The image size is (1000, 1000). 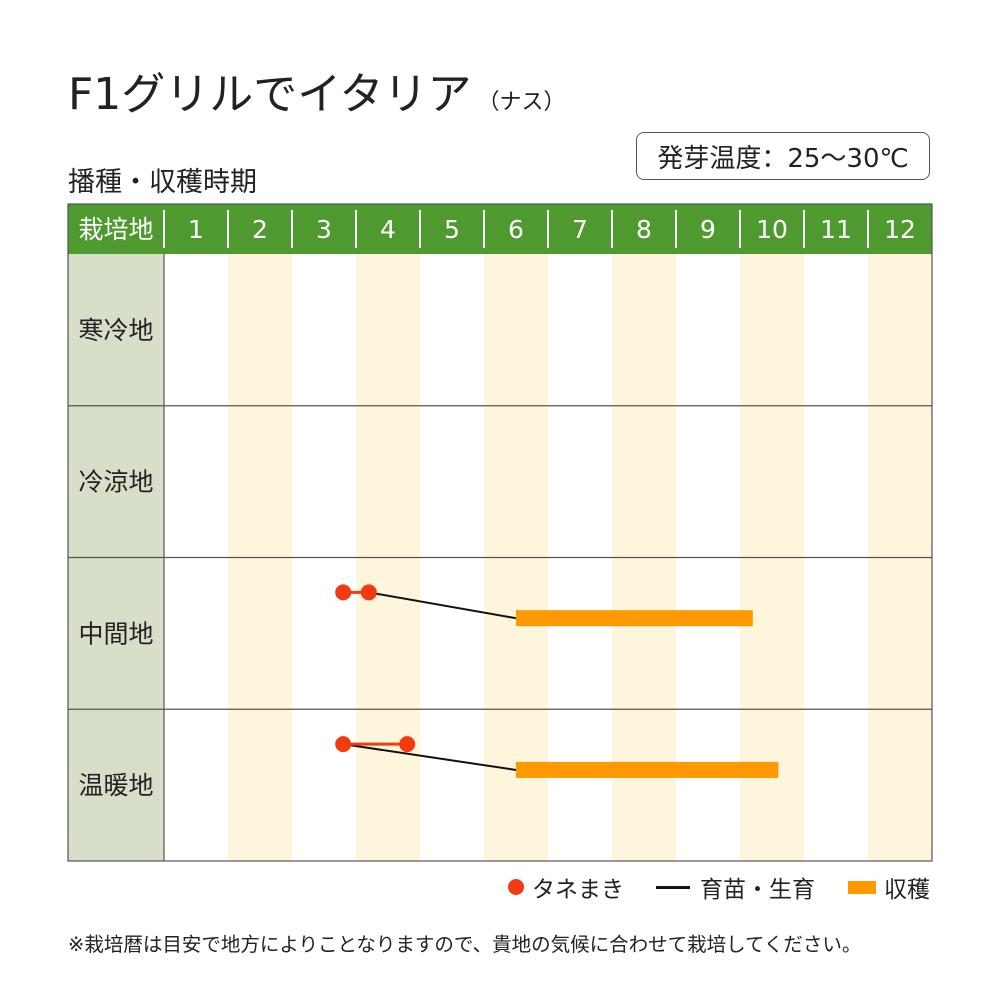 What do you see at coordinates (196, 229) in the screenshot?
I see `month-tick-label: 1` at bounding box center [196, 229].